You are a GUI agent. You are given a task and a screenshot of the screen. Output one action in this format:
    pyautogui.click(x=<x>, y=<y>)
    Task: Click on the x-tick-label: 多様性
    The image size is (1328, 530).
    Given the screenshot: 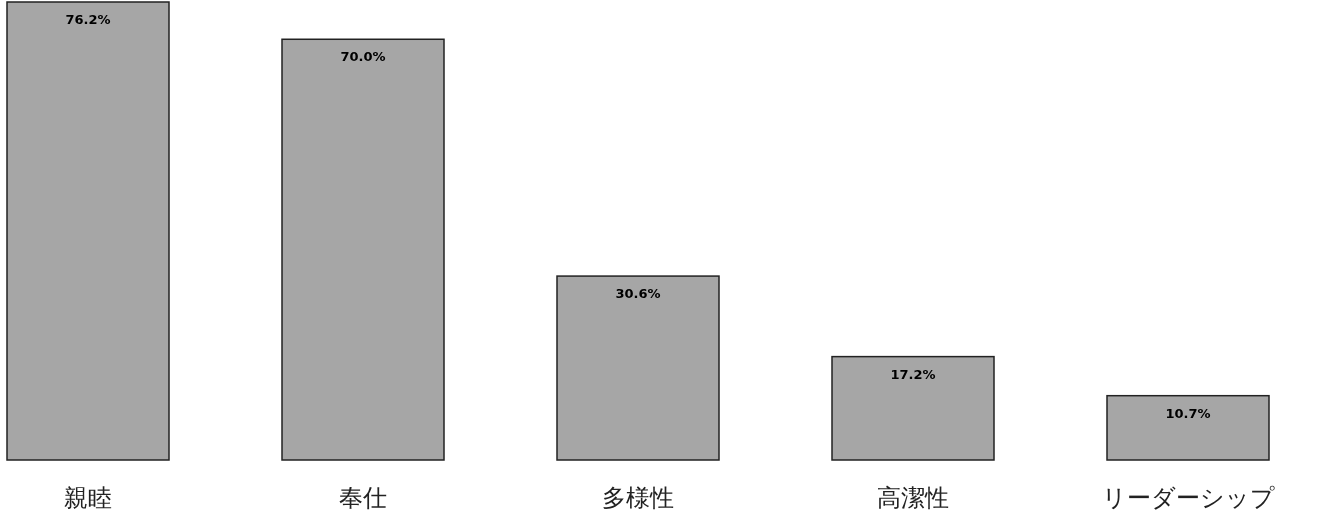 What is the action you would take?
    pyautogui.click(x=638, y=498)
    